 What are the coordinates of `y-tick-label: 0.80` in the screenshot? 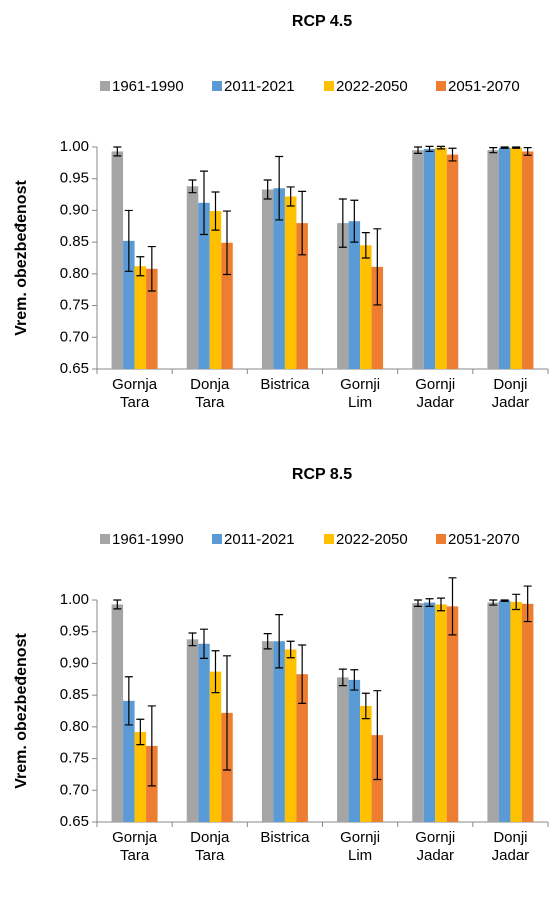 It's located at (74, 273).